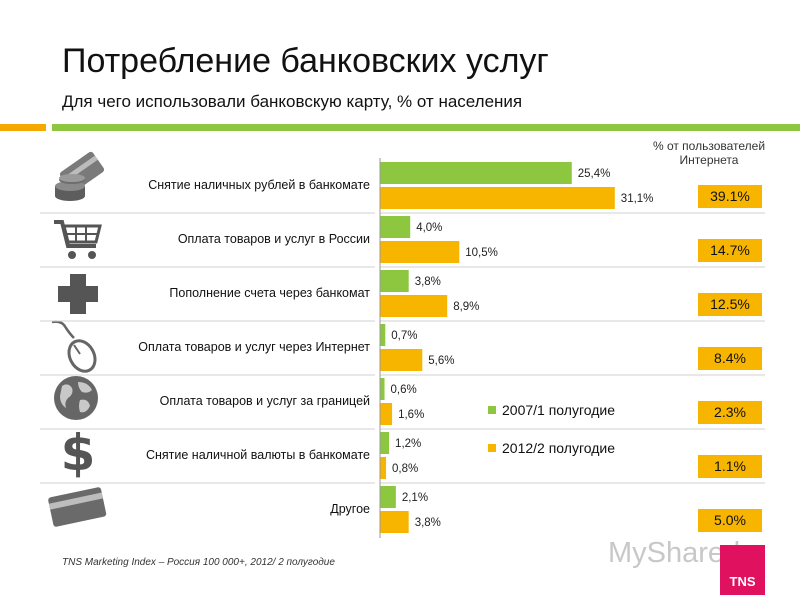  What do you see at coordinates (305, 61) in the screenshot?
I see `page-title: Потребление банковских услуг` at bounding box center [305, 61].